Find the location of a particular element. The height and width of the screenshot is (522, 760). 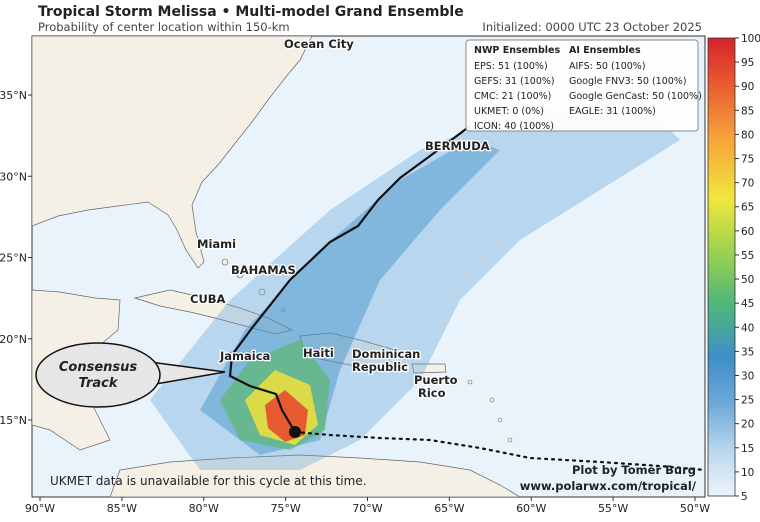

lon-tick-label: 50°W is located at coordinates (695, 508).